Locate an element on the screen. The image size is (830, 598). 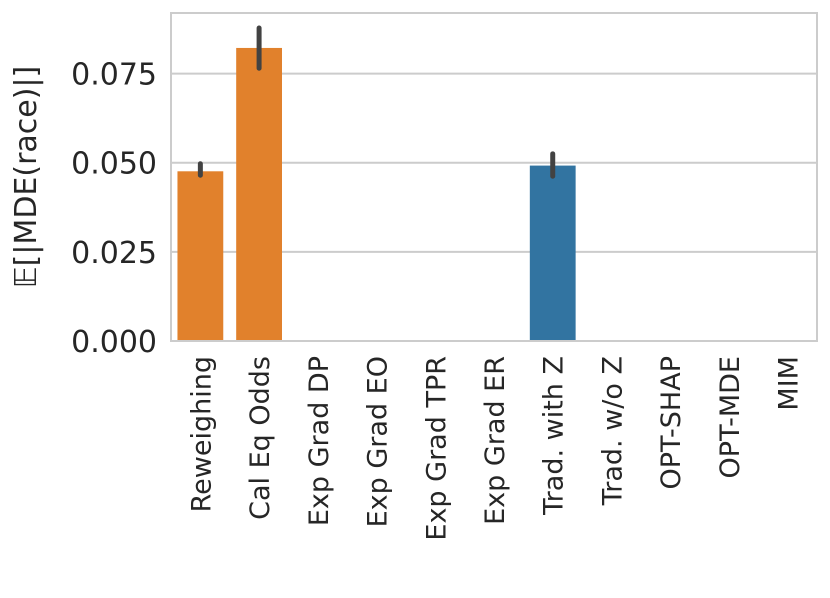
y-tick-label: 0.050 is located at coordinates (114, 164).